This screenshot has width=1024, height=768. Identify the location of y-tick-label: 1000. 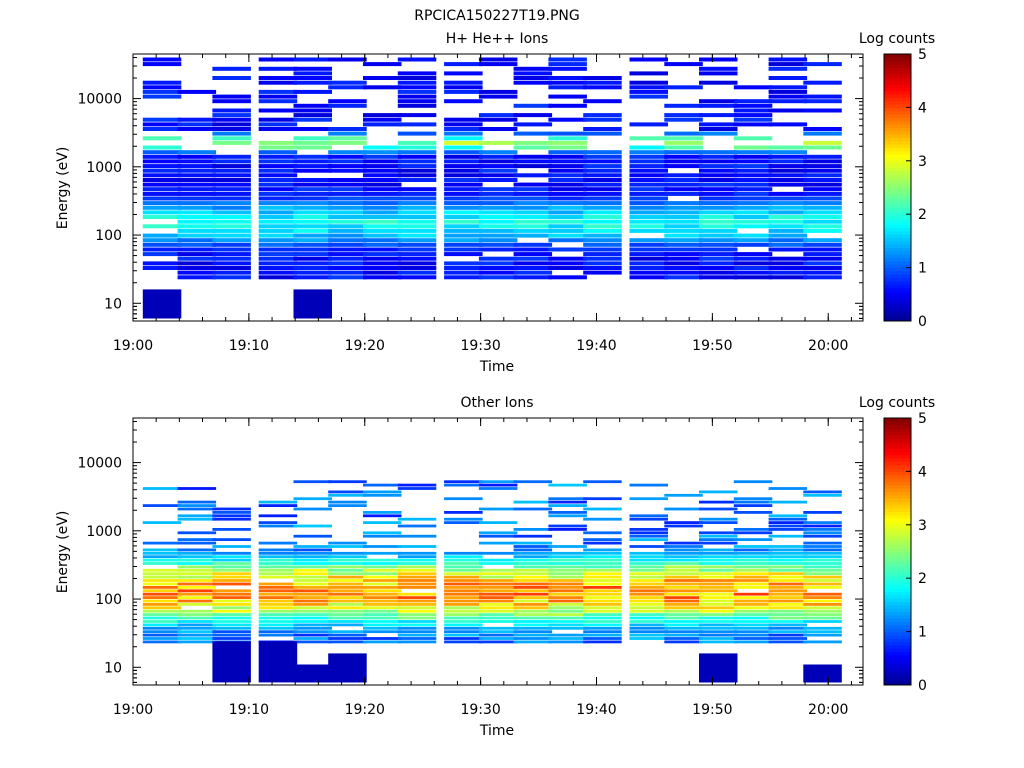
(104, 532).